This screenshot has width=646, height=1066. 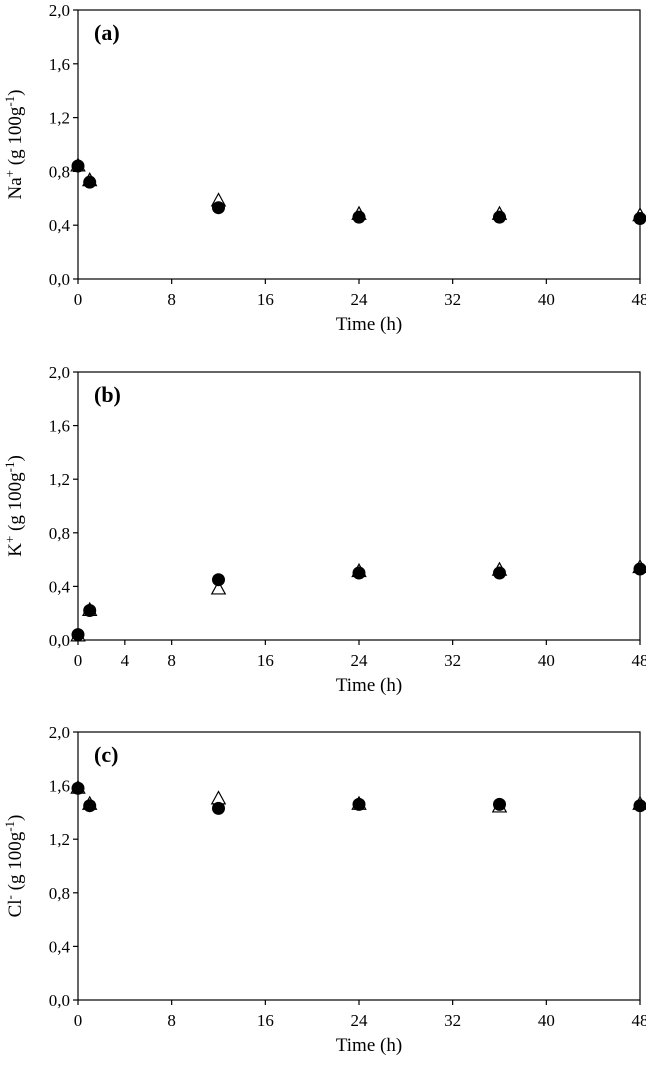 What do you see at coordinates (106, 754) in the screenshot?
I see `panel-label: (c)` at bounding box center [106, 754].